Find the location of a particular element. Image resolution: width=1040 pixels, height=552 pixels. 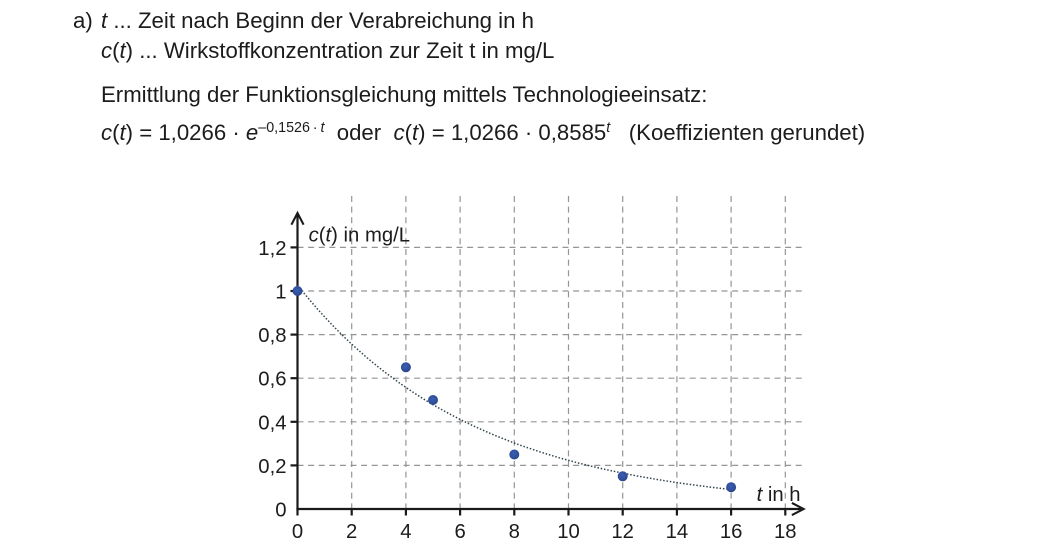

svg-text: 1,2 is located at coordinates (272, 249).